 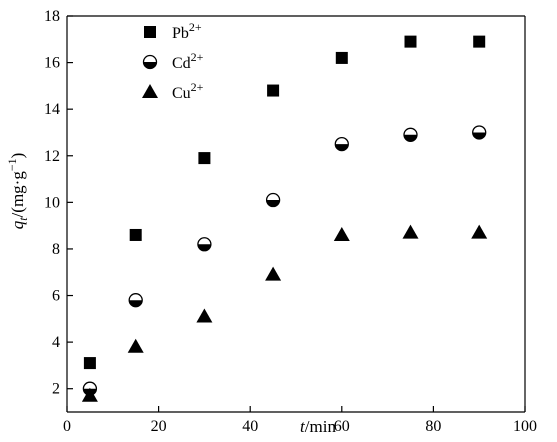 I want to click on y-tick-label: 10, so click(x=52, y=202).